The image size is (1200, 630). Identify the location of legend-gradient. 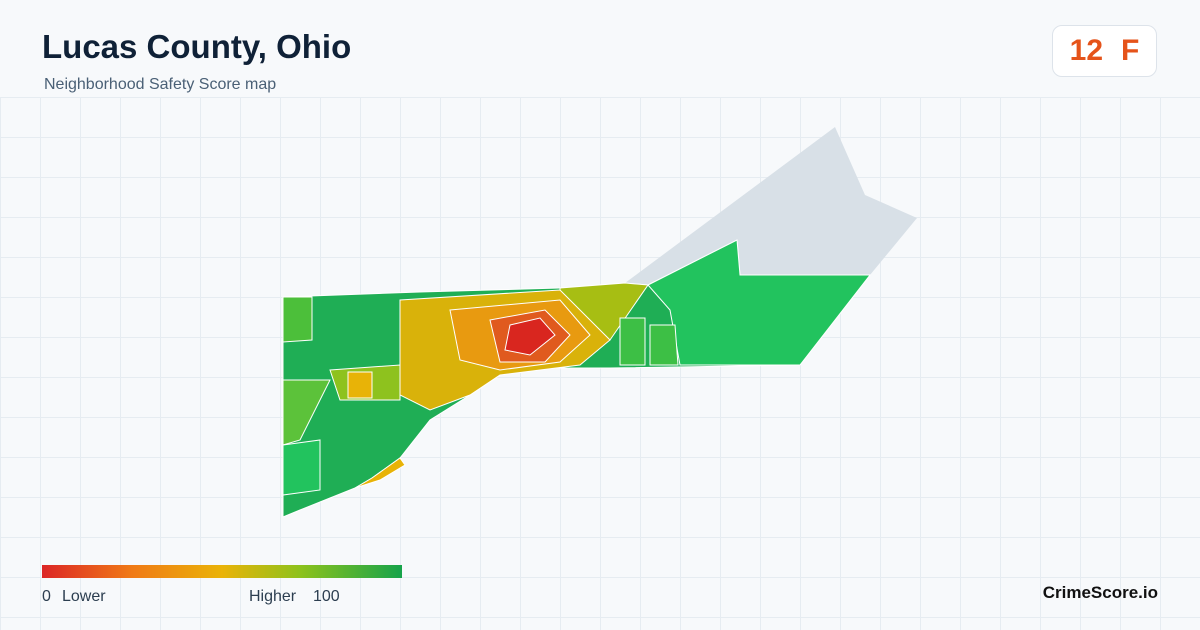
(222, 571).